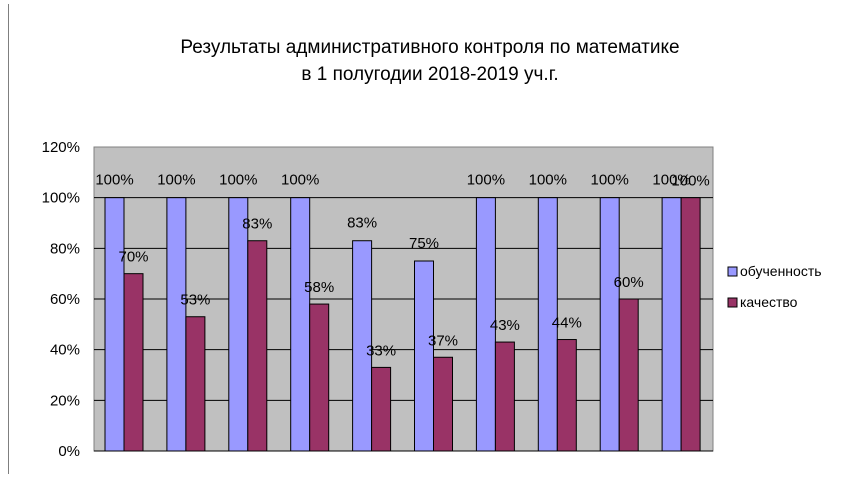 This screenshot has width=860, height=479. I want to click on y-axis-ticks: 0% 20% 40% 60% 80% 100% 120%, so click(61, 299).